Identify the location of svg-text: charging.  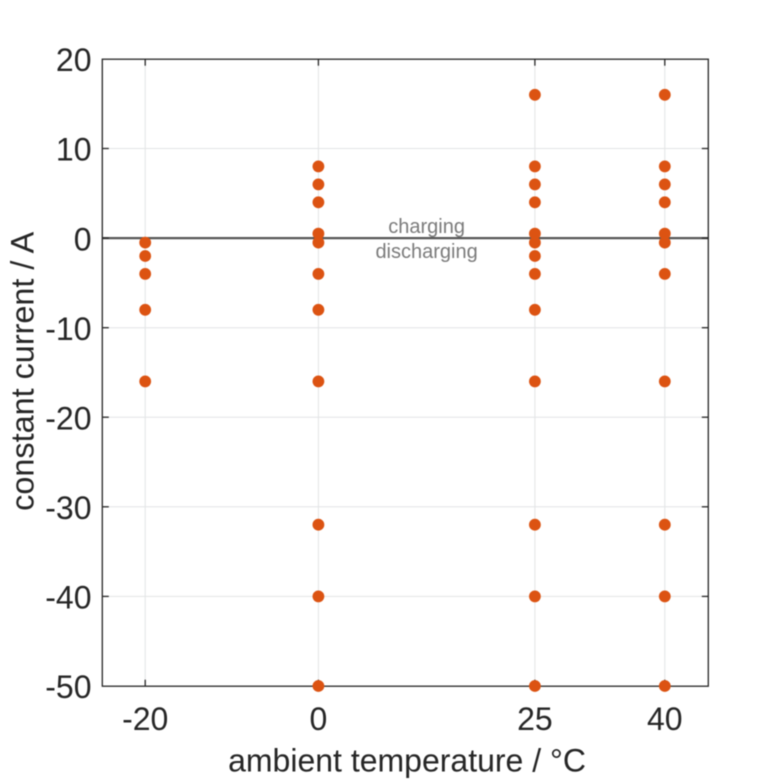
(426, 227).